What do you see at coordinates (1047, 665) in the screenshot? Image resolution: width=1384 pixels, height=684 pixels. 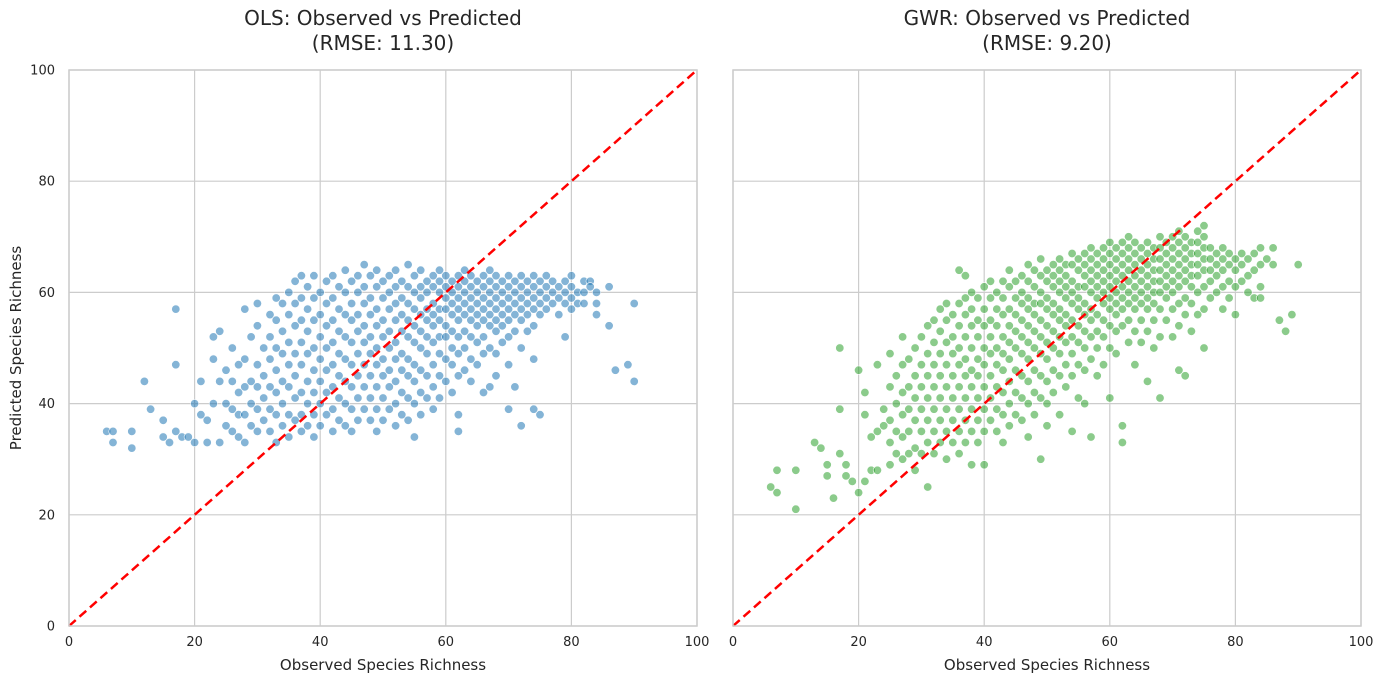 I see `gwr-x-axis-label: Observed Species Richness` at bounding box center [1047, 665].